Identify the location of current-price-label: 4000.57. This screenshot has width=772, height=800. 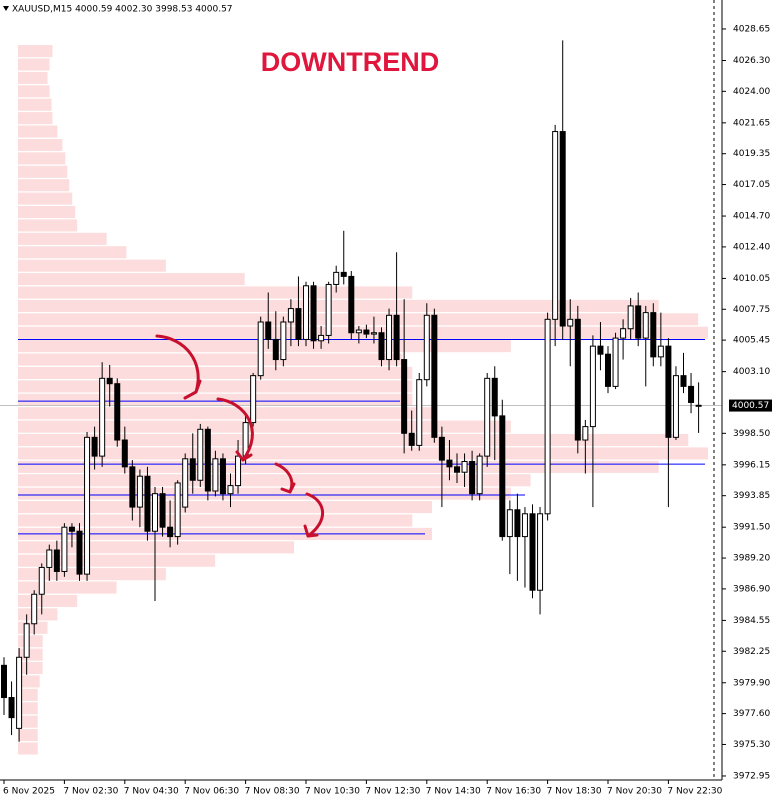
(750, 406).